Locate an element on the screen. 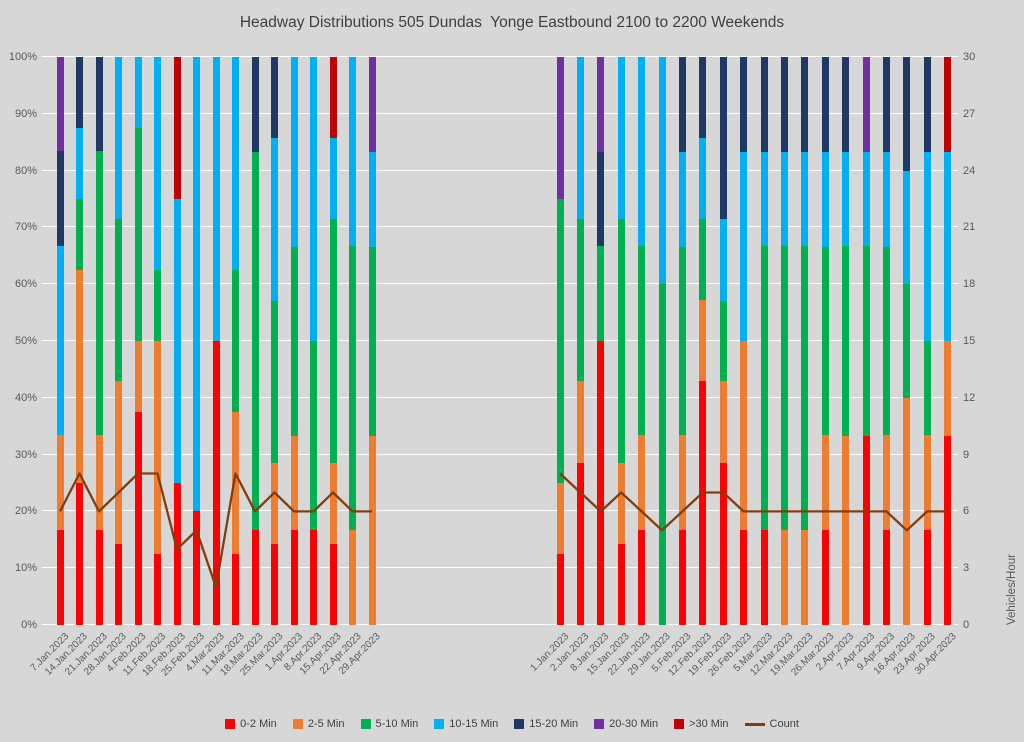 The width and height of the screenshot is (1024, 742). legend-label: 0-2 Min is located at coordinates (258, 724).